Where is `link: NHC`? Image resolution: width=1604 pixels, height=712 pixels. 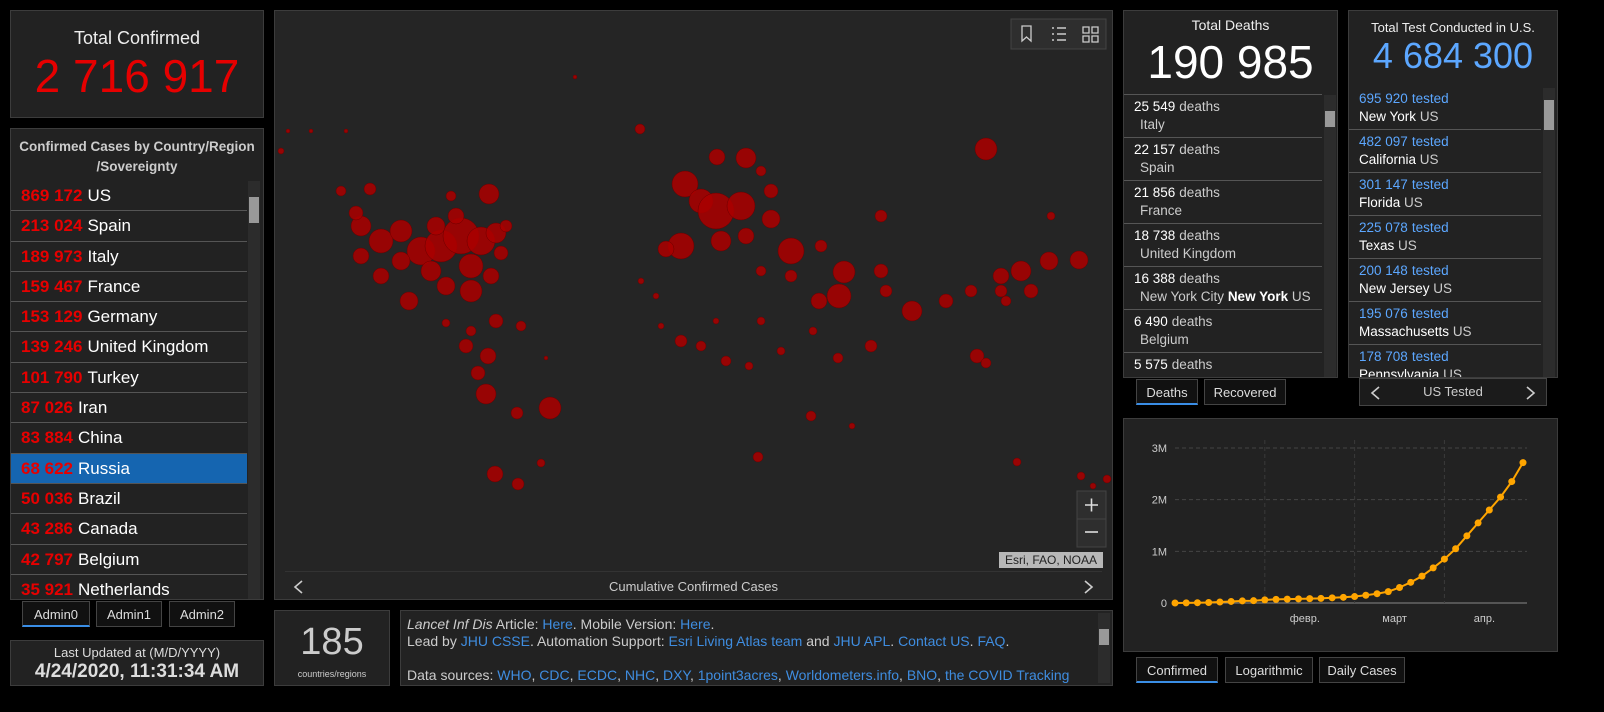
link: NHC is located at coordinates (640, 675).